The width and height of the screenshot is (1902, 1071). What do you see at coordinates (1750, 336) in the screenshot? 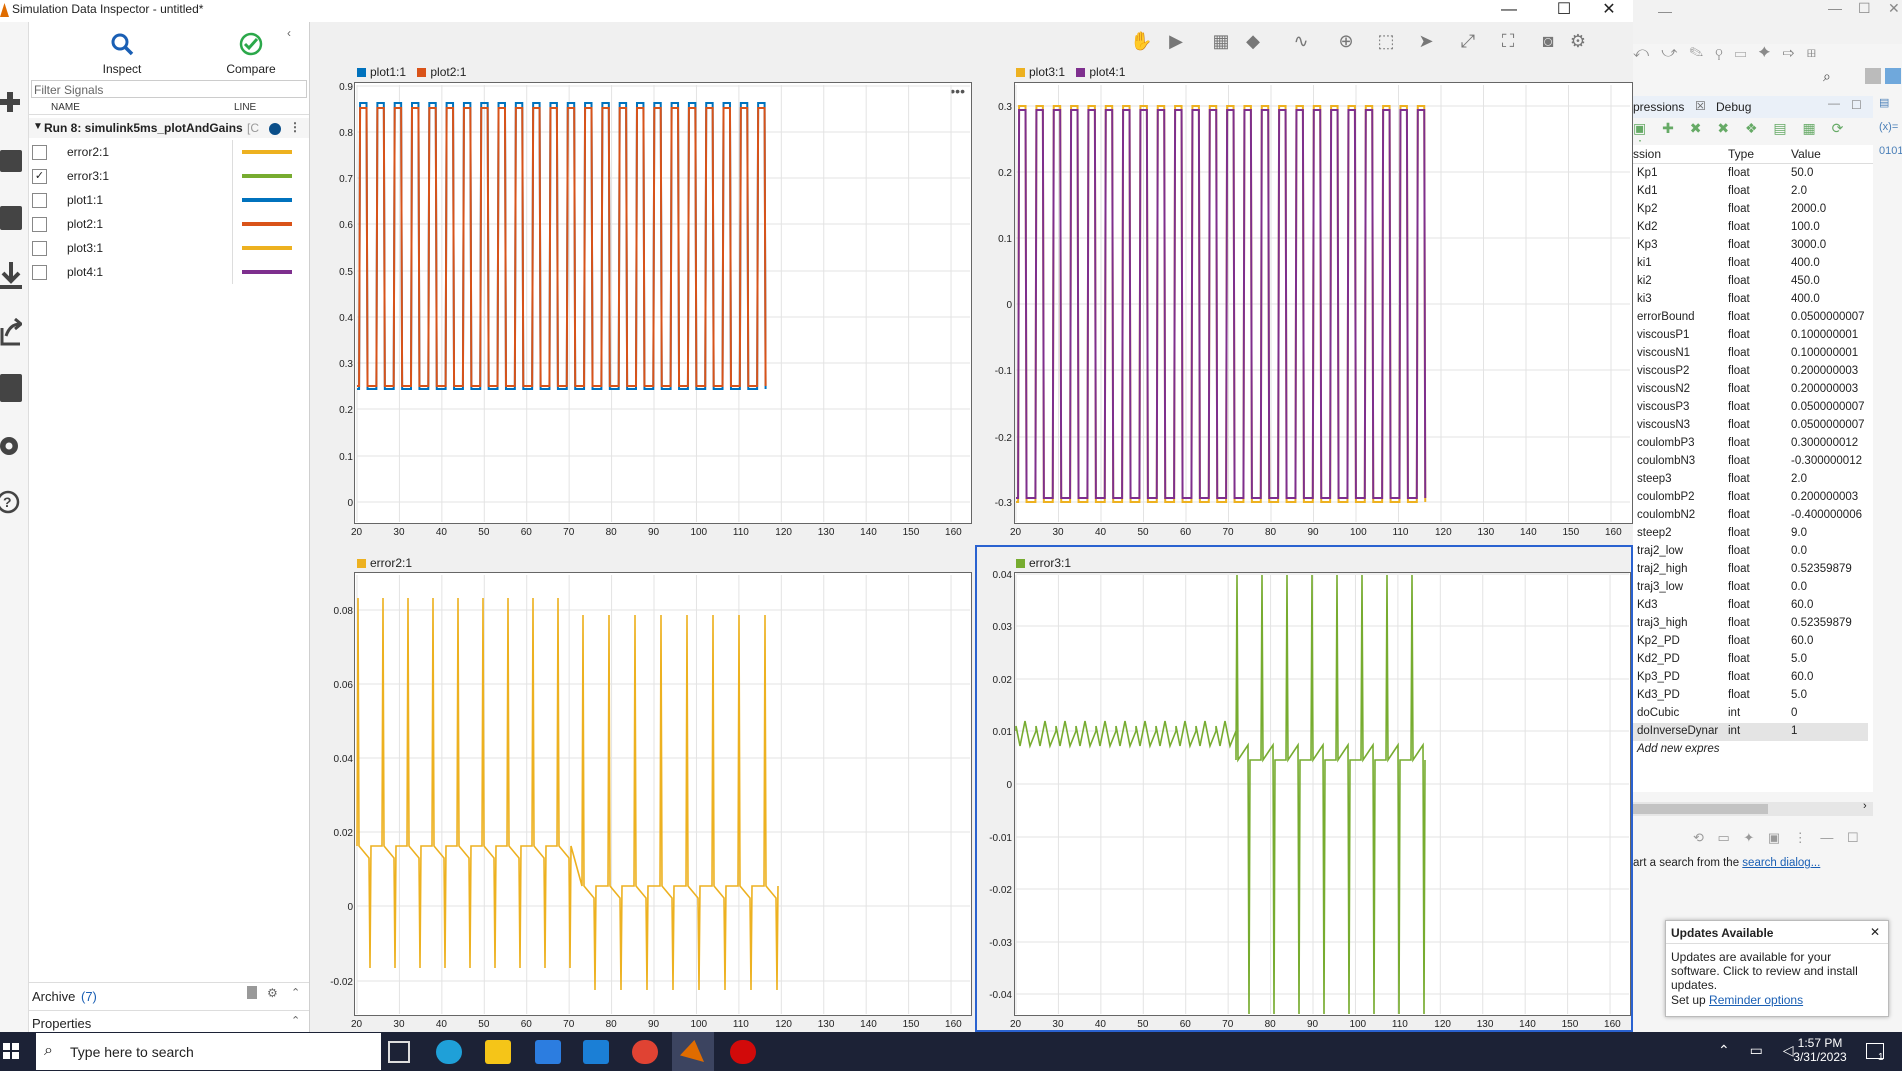
I see `expression-row: viscousP1 float 0.100000001` at bounding box center [1750, 336].